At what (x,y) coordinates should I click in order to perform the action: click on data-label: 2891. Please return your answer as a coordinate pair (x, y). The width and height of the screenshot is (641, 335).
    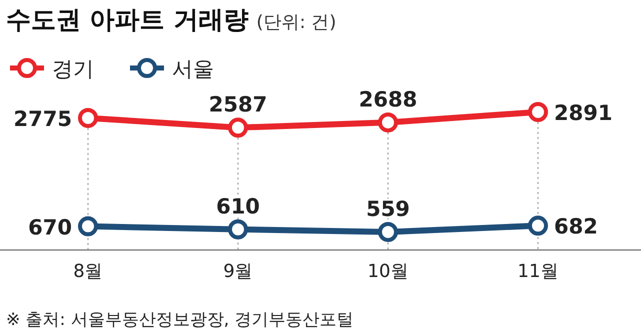
    Looking at the image, I should click on (583, 113).